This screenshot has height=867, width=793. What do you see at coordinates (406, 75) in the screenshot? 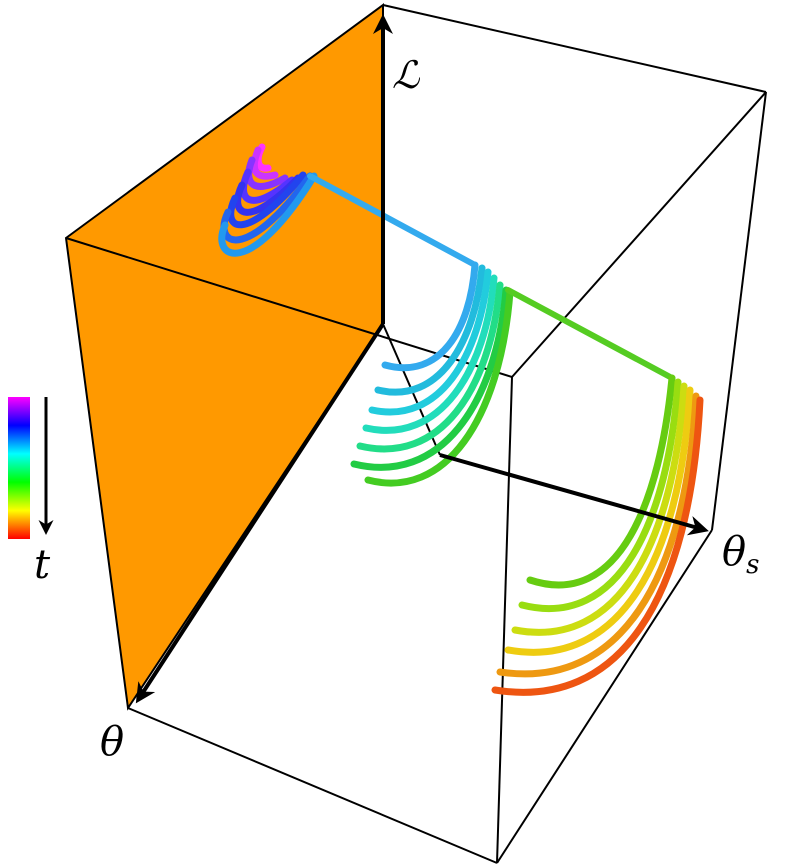
I see `vertical-axis-label: ℒ` at bounding box center [406, 75].